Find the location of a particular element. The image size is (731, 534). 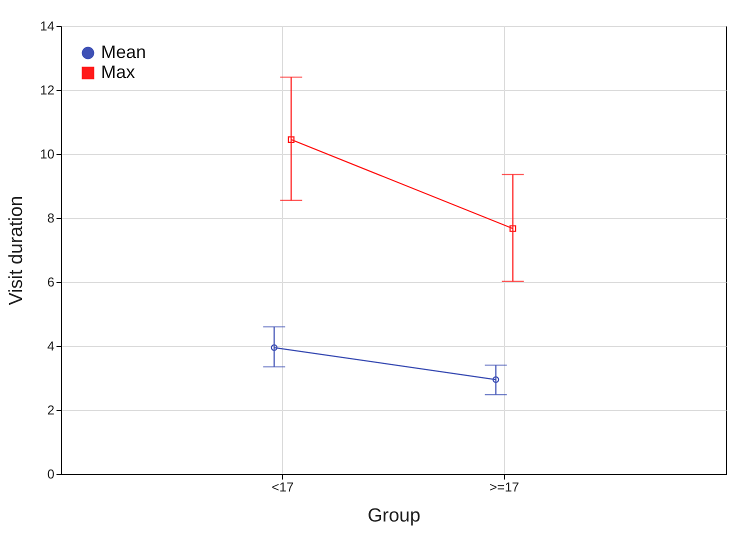

y-tick-label: 12 is located at coordinates (47, 90).